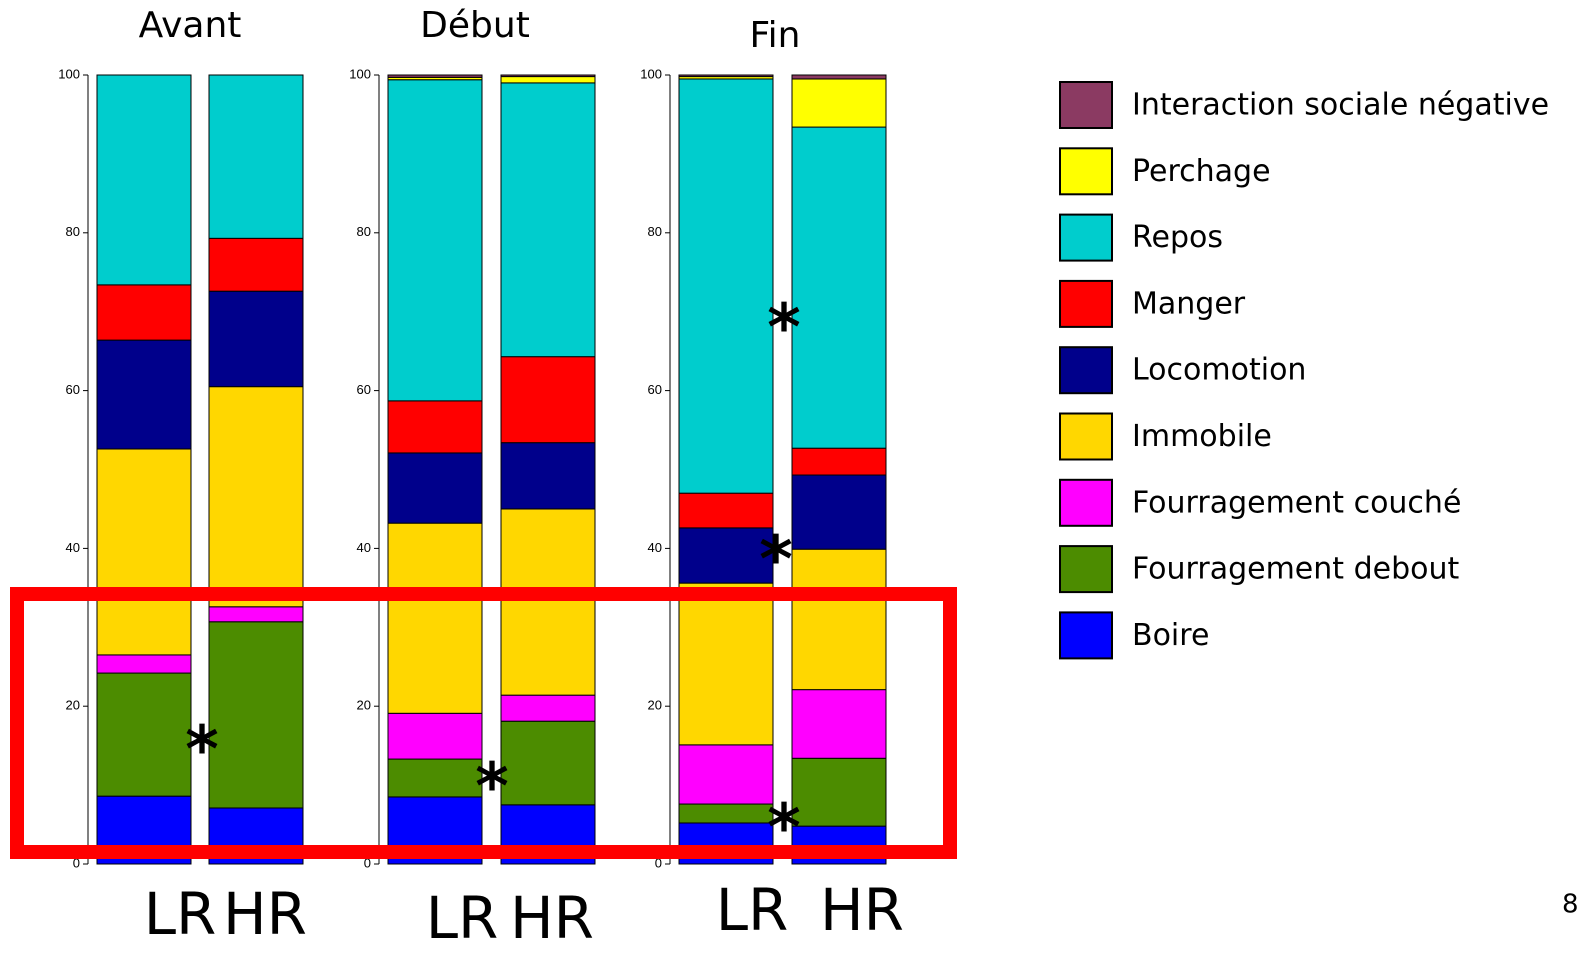 This screenshot has width=1589, height=959. Describe the element at coordinates (190, 25) in the screenshot. I see `panel-title: Avant` at that location.